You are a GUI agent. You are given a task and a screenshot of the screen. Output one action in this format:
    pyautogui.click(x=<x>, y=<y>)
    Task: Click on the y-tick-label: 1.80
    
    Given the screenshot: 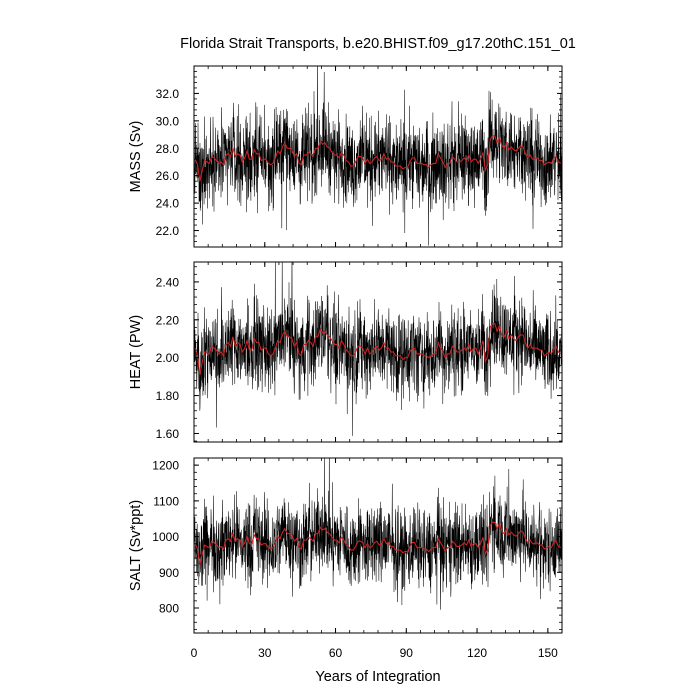 What is the action you would take?
    pyautogui.click(x=168, y=396)
    